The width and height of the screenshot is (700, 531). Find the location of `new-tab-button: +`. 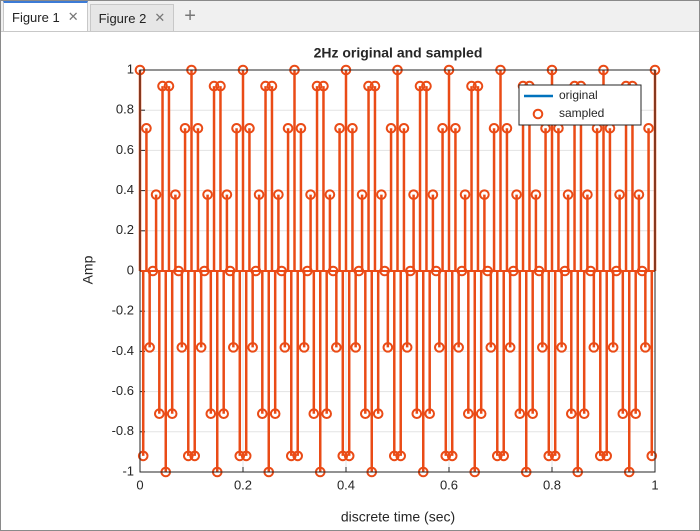

new-tab-button: + is located at coordinates (190, 16).